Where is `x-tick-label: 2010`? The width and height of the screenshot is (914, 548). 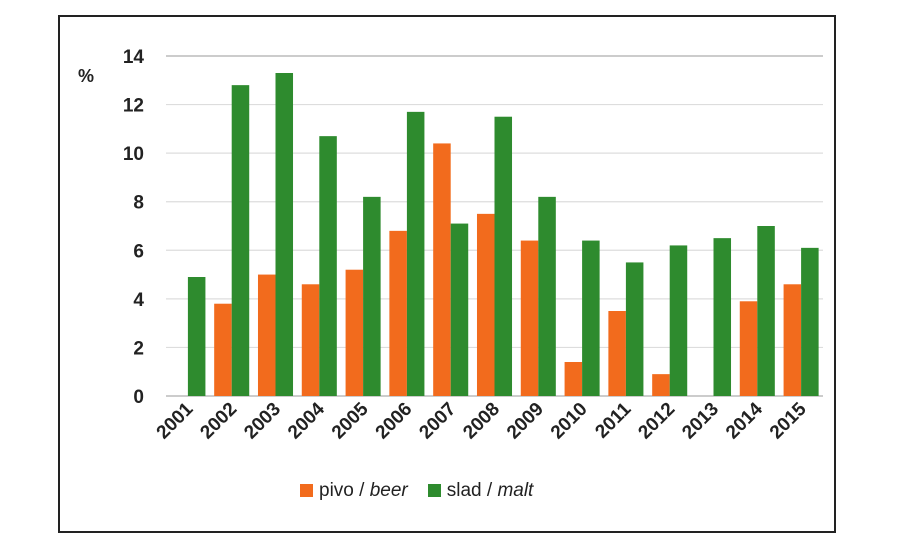 x-tick-label: 2010 is located at coordinates (569, 421).